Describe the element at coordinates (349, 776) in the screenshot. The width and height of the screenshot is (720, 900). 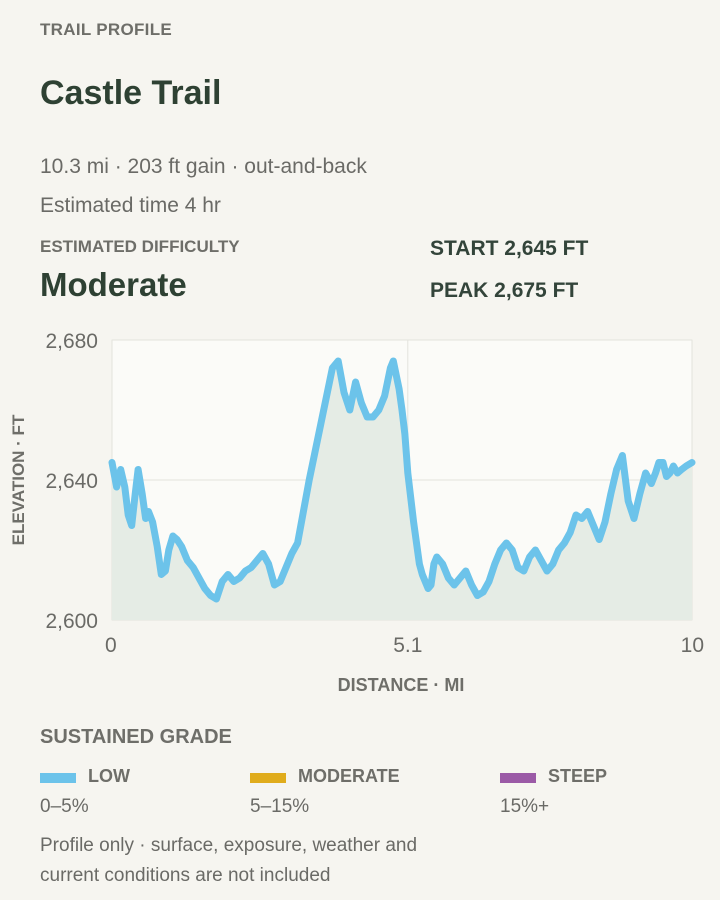
I see `legend-name-moderate: MODERATE` at that location.